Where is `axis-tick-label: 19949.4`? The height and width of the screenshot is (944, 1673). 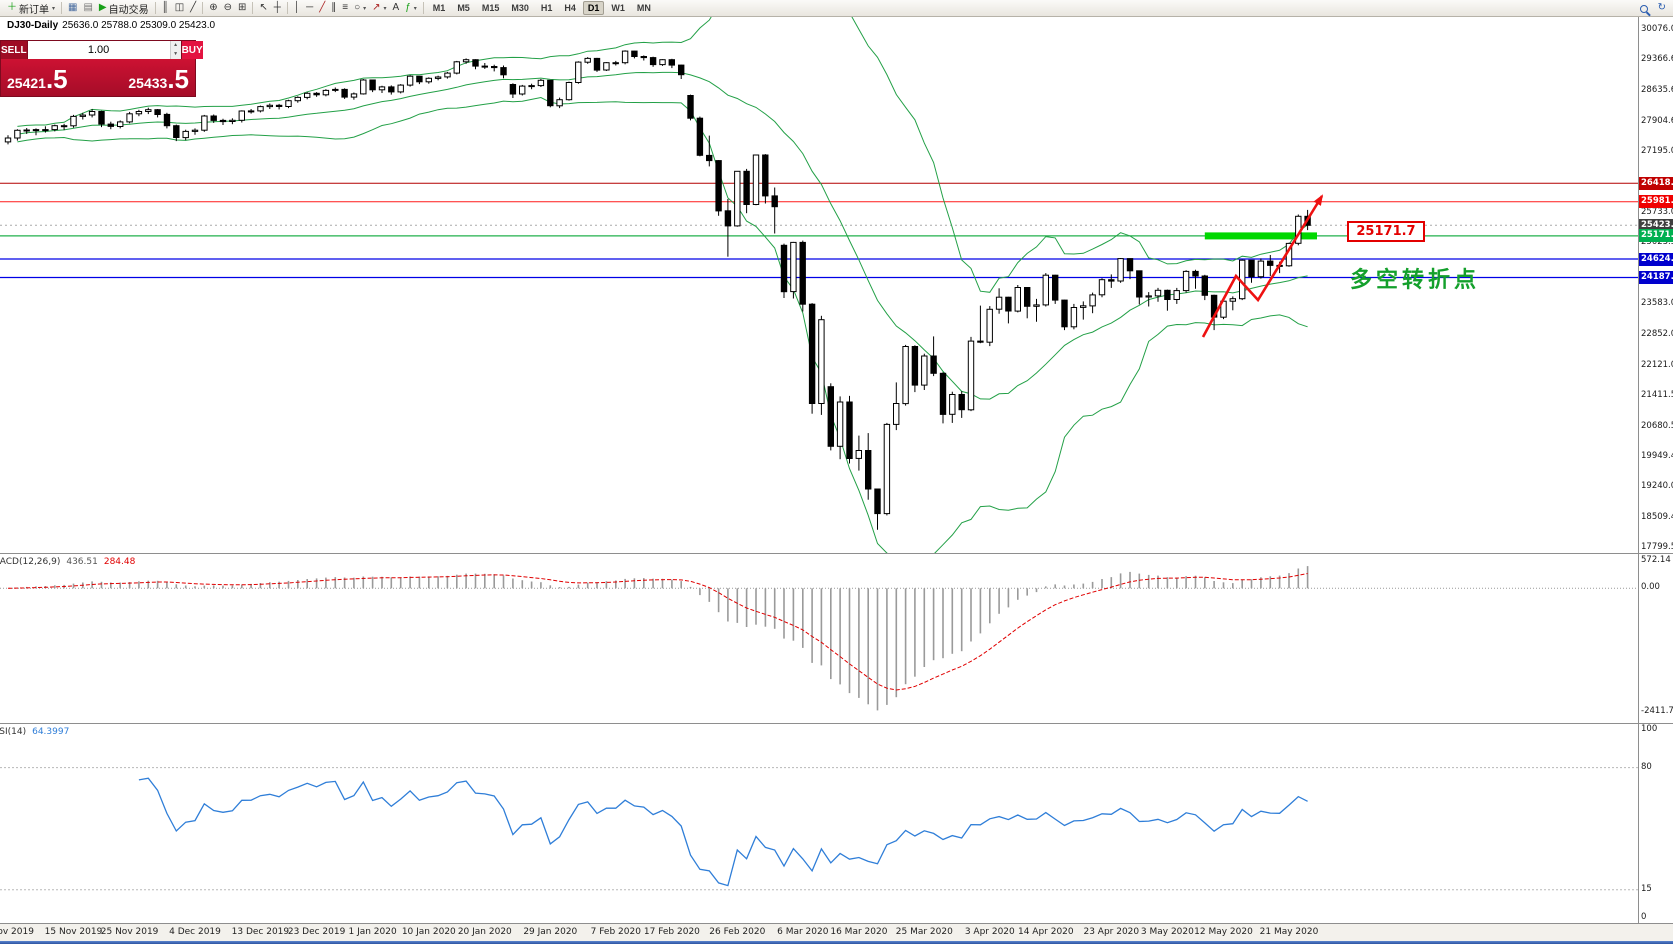
axis-tick-label: 19949.4 is located at coordinates (1657, 456).